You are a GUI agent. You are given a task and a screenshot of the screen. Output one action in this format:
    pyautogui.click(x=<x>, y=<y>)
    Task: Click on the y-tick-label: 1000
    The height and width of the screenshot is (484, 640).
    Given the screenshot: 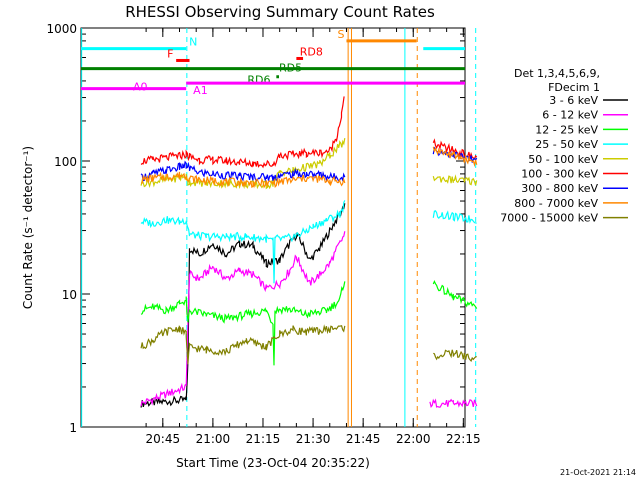 What is the action you would take?
    pyautogui.click(x=61, y=29)
    